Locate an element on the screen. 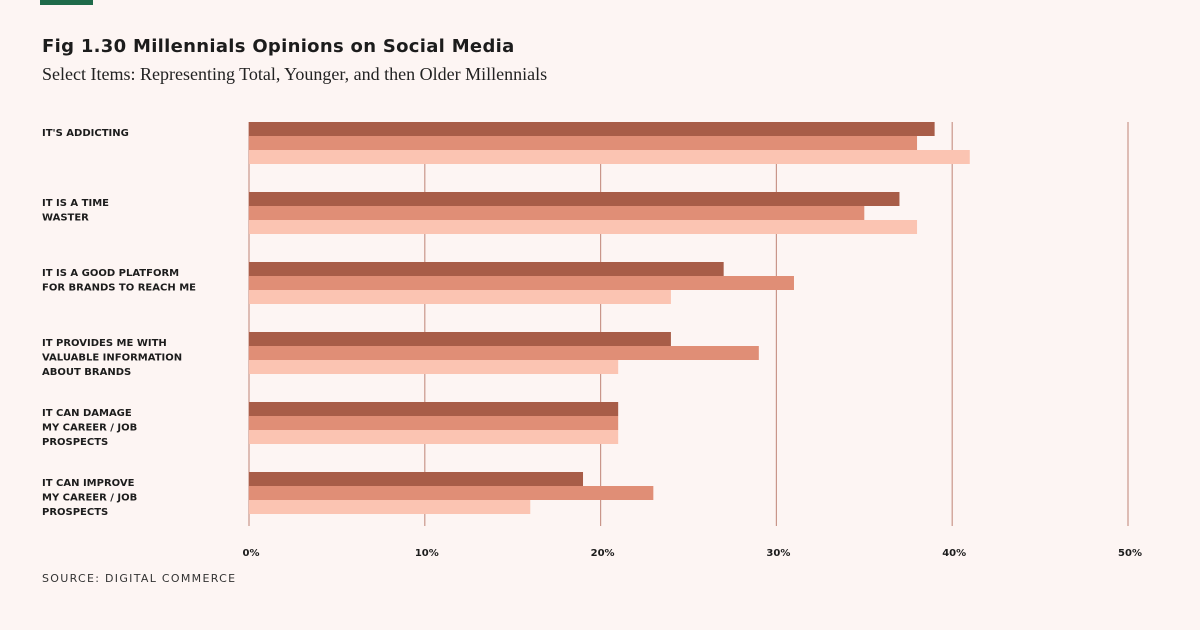 This screenshot has height=630, width=1200. category-label-line: IT'S ADDICTING is located at coordinates (85, 133).